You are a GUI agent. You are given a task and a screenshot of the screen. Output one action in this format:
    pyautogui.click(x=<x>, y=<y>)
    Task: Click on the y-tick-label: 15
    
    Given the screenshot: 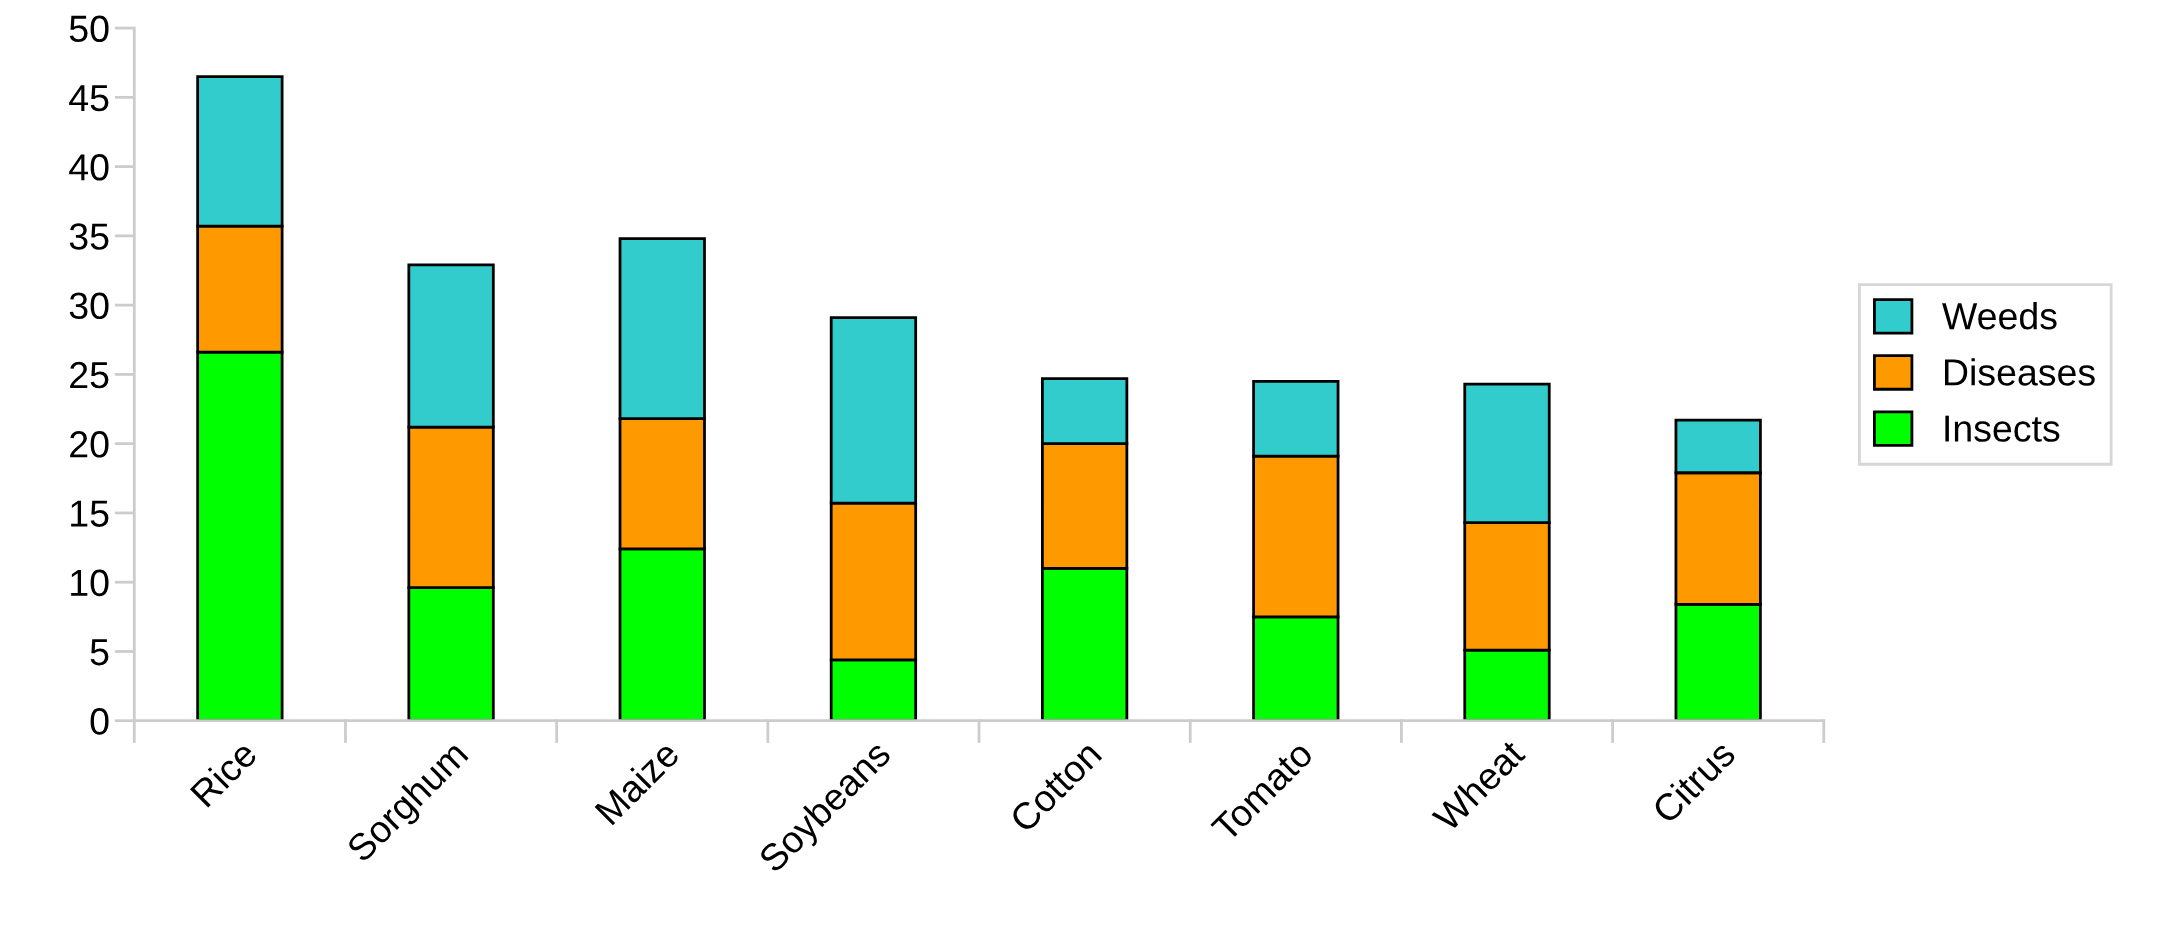 What is the action you would take?
    pyautogui.click(x=90, y=513)
    